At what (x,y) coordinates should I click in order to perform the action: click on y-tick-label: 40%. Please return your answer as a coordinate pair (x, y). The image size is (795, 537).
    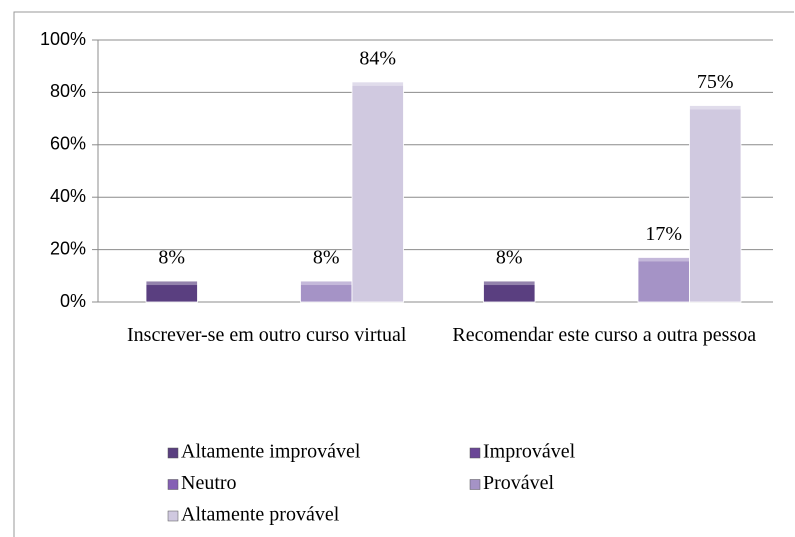
    Looking at the image, I should click on (68, 196).